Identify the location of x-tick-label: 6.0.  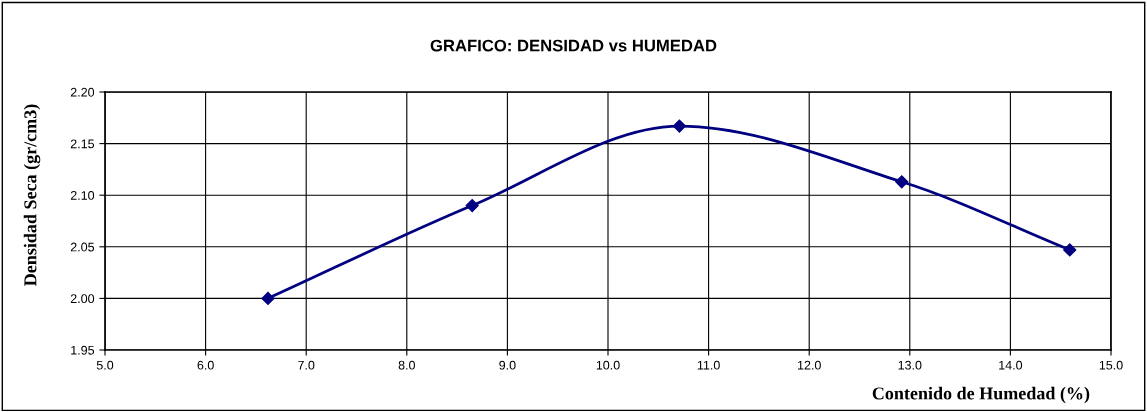
(205, 365).